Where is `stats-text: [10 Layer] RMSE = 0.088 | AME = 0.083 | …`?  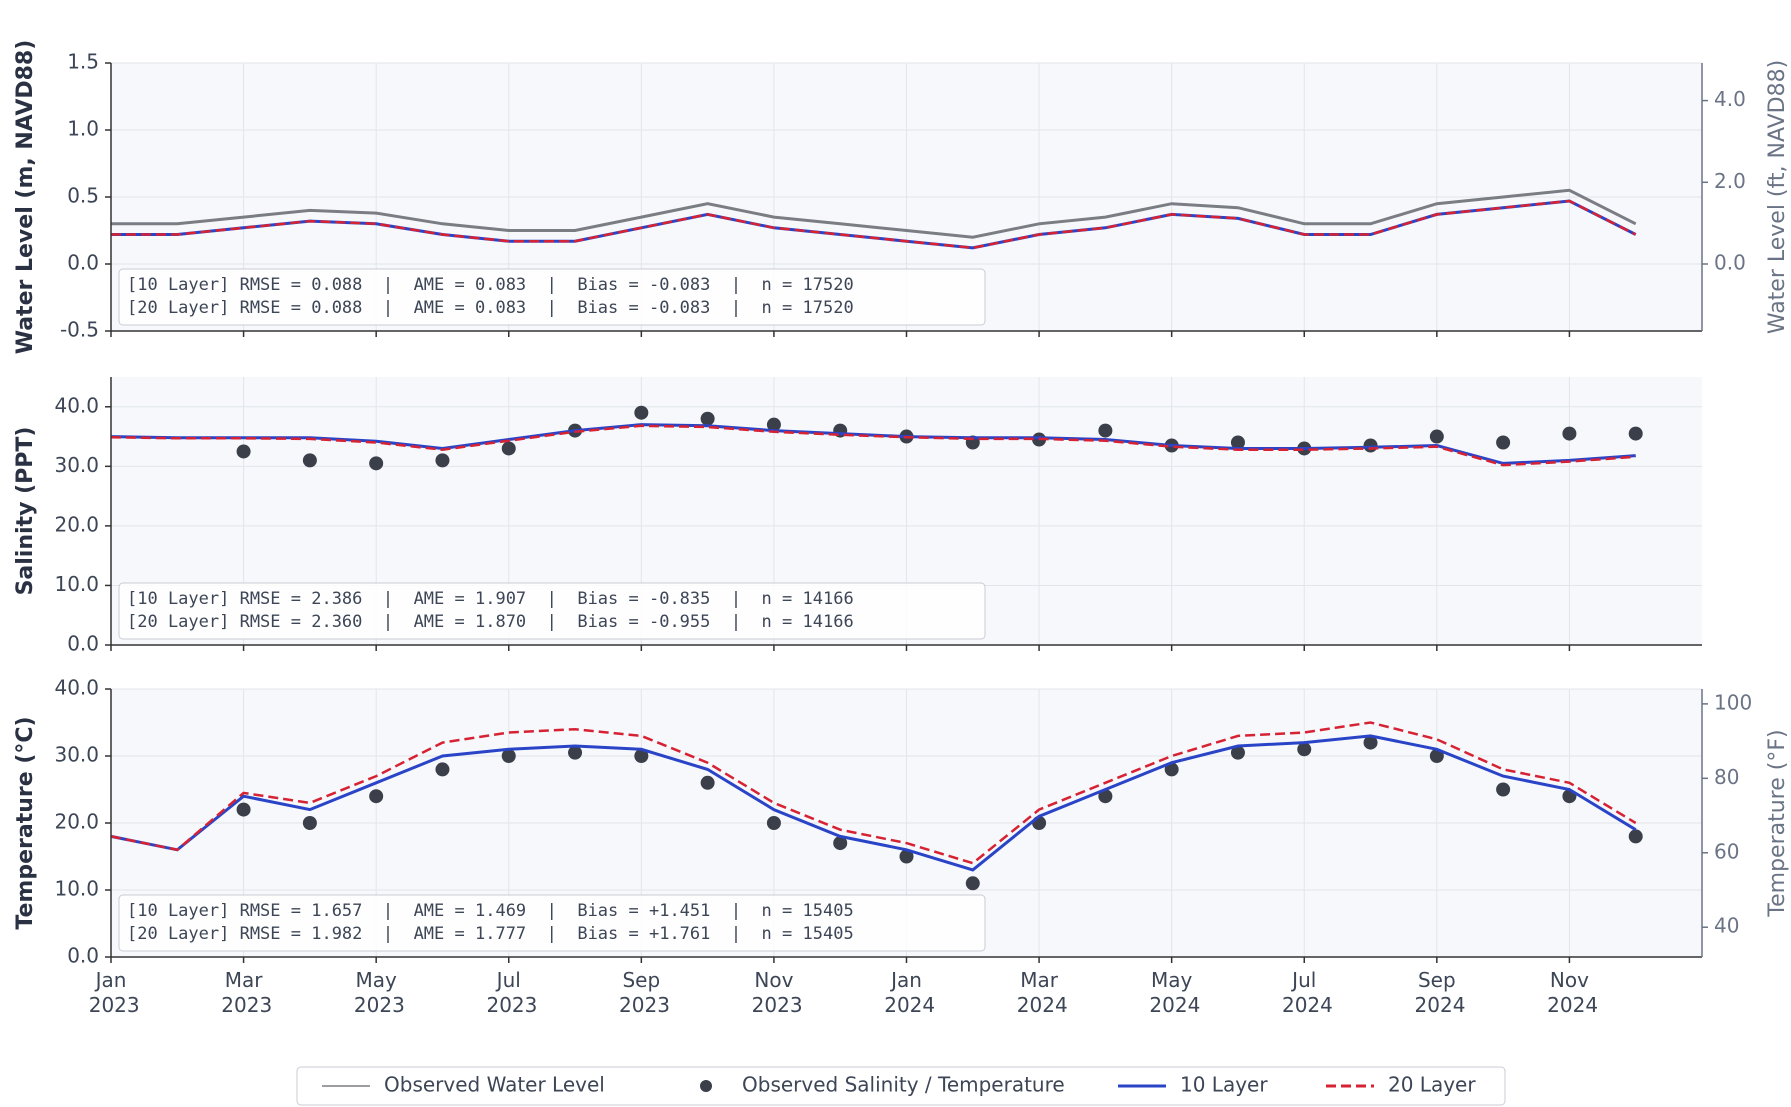 stats-text: [10 Layer] RMSE = 0.088 | AME = 0.083 | … is located at coordinates (490, 285).